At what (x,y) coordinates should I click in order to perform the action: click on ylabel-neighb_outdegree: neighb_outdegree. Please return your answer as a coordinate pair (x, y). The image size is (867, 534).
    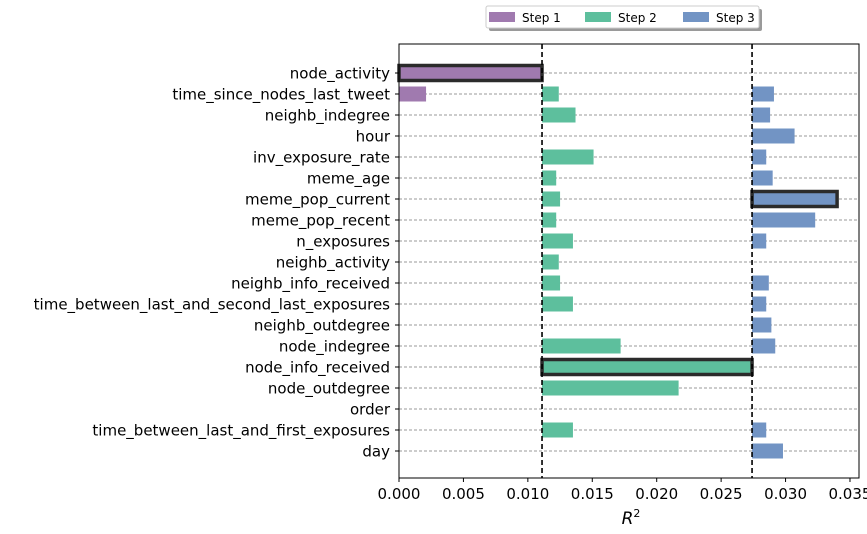
    Looking at the image, I should click on (322, 326).